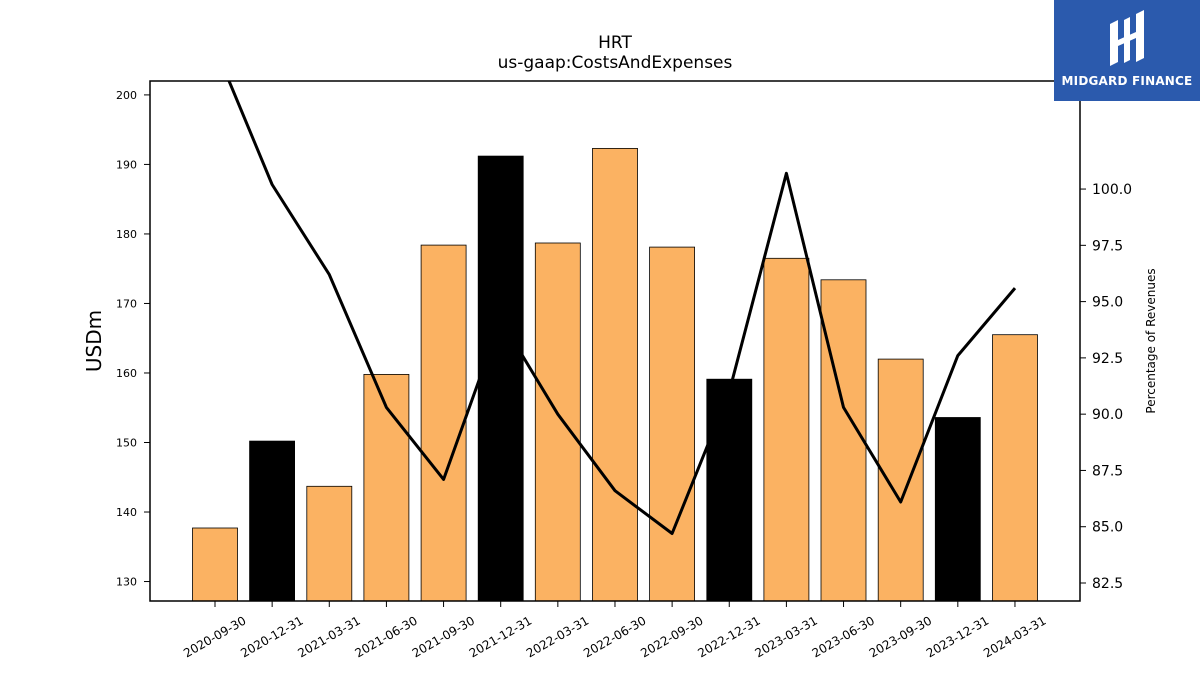 This screenshot has width=1200, height=675. I want to click on x-tick-label: 2021-12-31, so click(500, 636).